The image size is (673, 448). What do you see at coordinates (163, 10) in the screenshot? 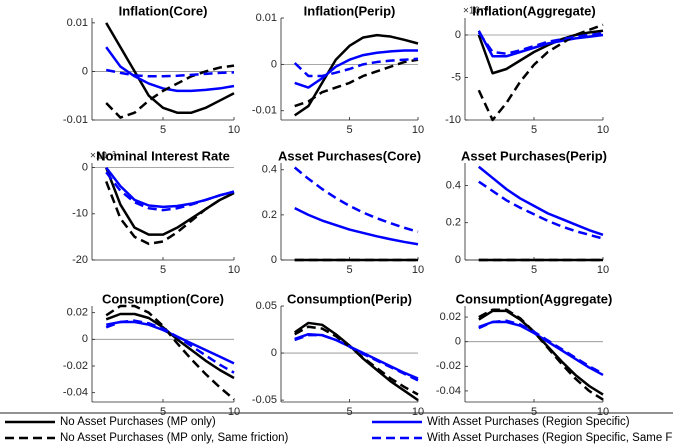
I see `subplot-title: Inflation(Core)` at bounding box center [163, 10].